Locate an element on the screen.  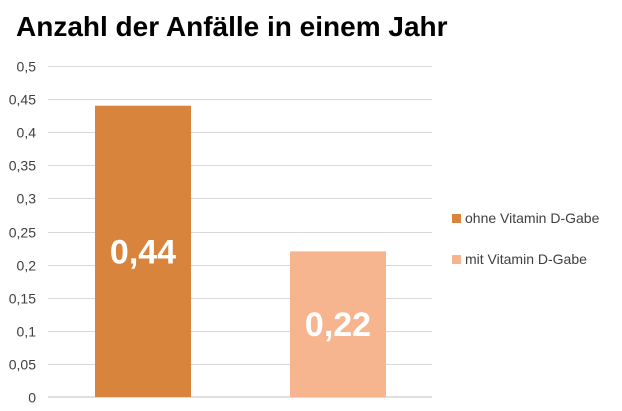
y-axis-tick-labels: 0 0,05 0,1 0,15 0,2 0,25 0,3 0,35 0,4 0,45 0,5 is located at coordinates (22, 232).